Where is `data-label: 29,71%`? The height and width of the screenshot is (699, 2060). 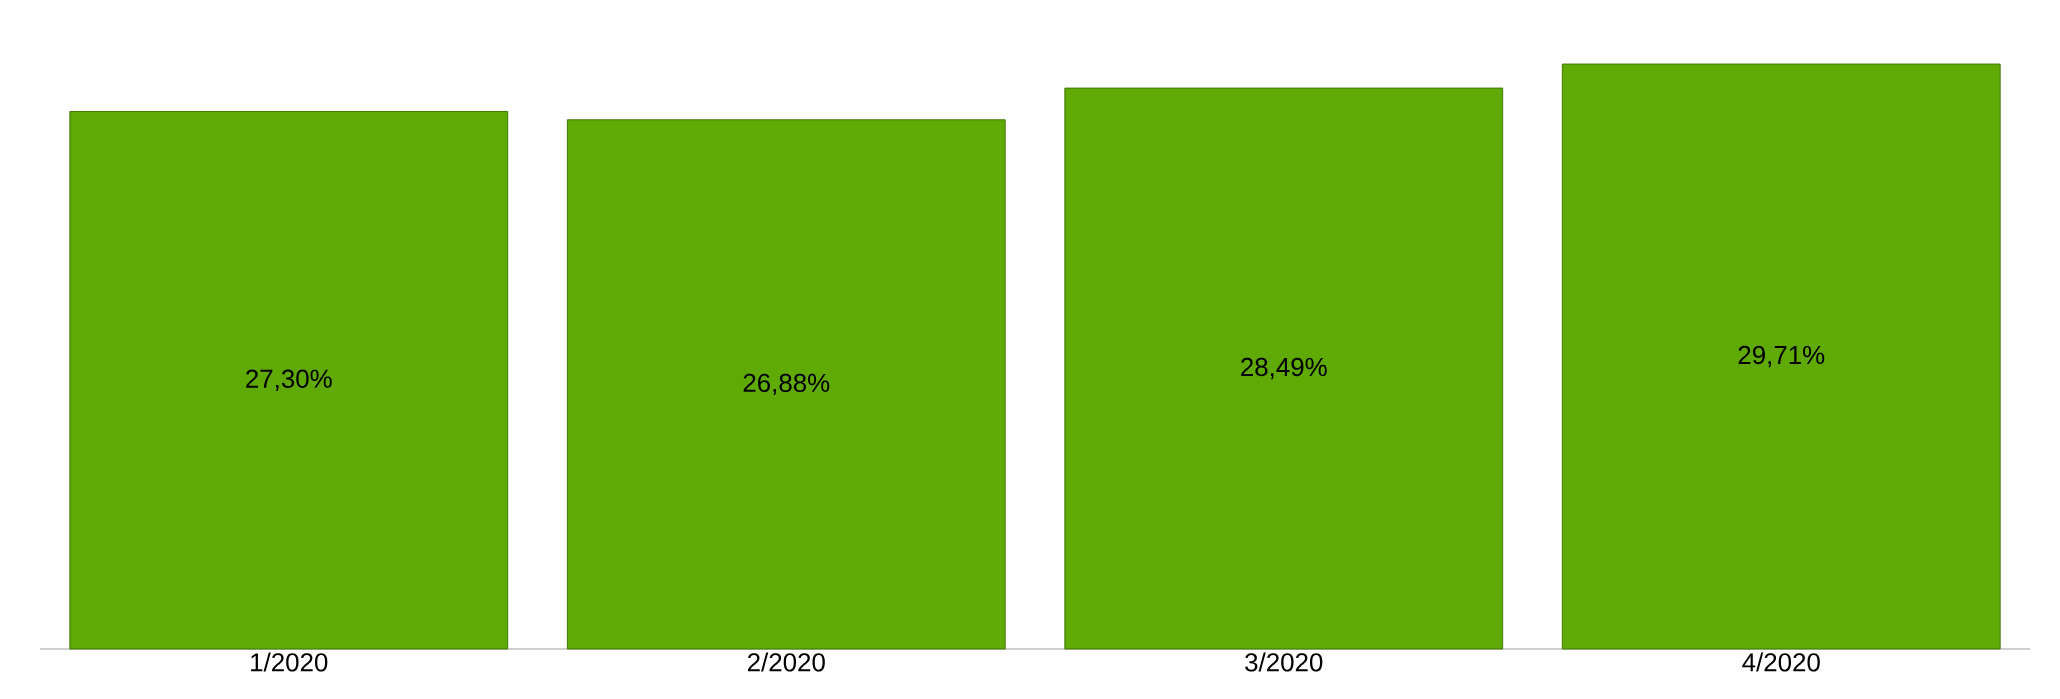
data-label: 29,71% is located at coordinates (1781, 356).